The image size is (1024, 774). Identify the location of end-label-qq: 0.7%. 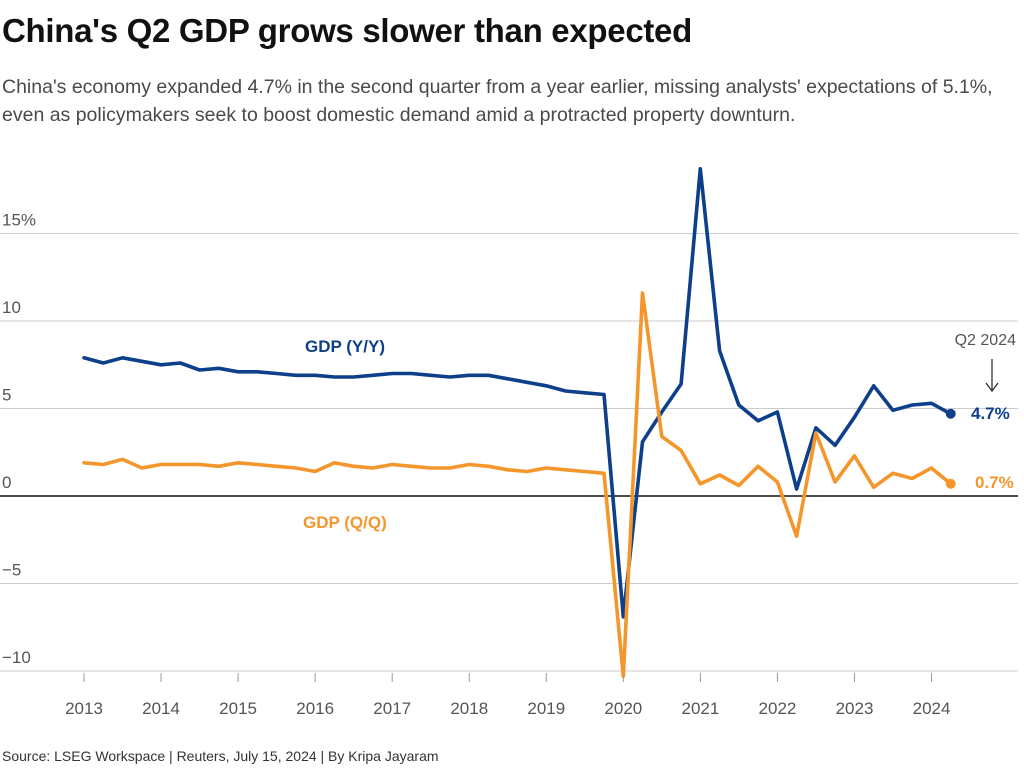
(994, 482).